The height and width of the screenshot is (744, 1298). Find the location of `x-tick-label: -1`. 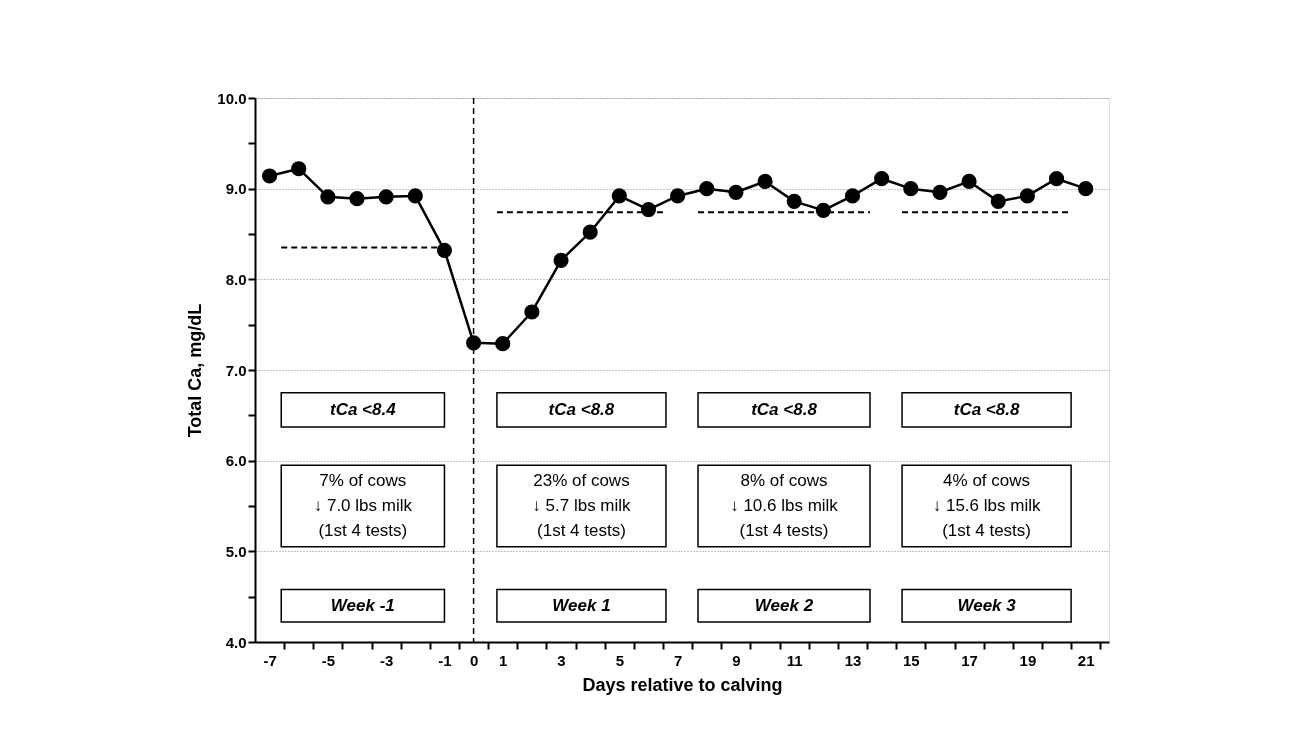

x-tick-label: -1 is located at coordinates (445, 660).